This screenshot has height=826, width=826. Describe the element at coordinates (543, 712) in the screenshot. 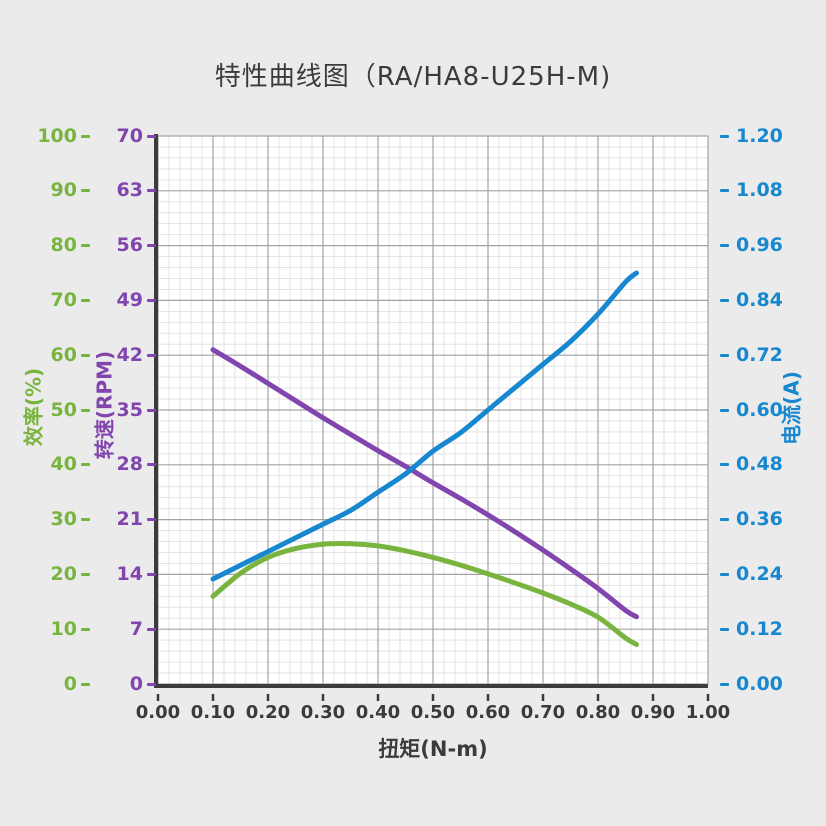

I see `x-tick-label: 0.70` at that location.